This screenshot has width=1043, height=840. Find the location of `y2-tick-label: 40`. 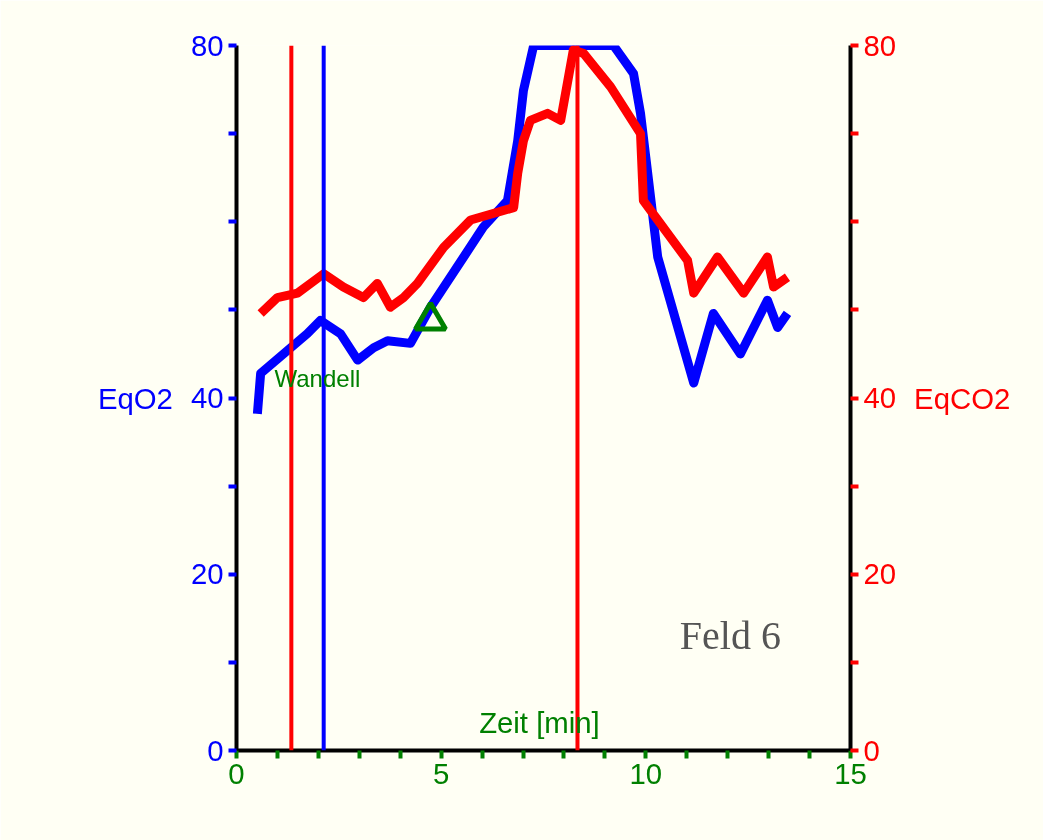

y2-tick-label: 40 is located at coordinates (880, 397).